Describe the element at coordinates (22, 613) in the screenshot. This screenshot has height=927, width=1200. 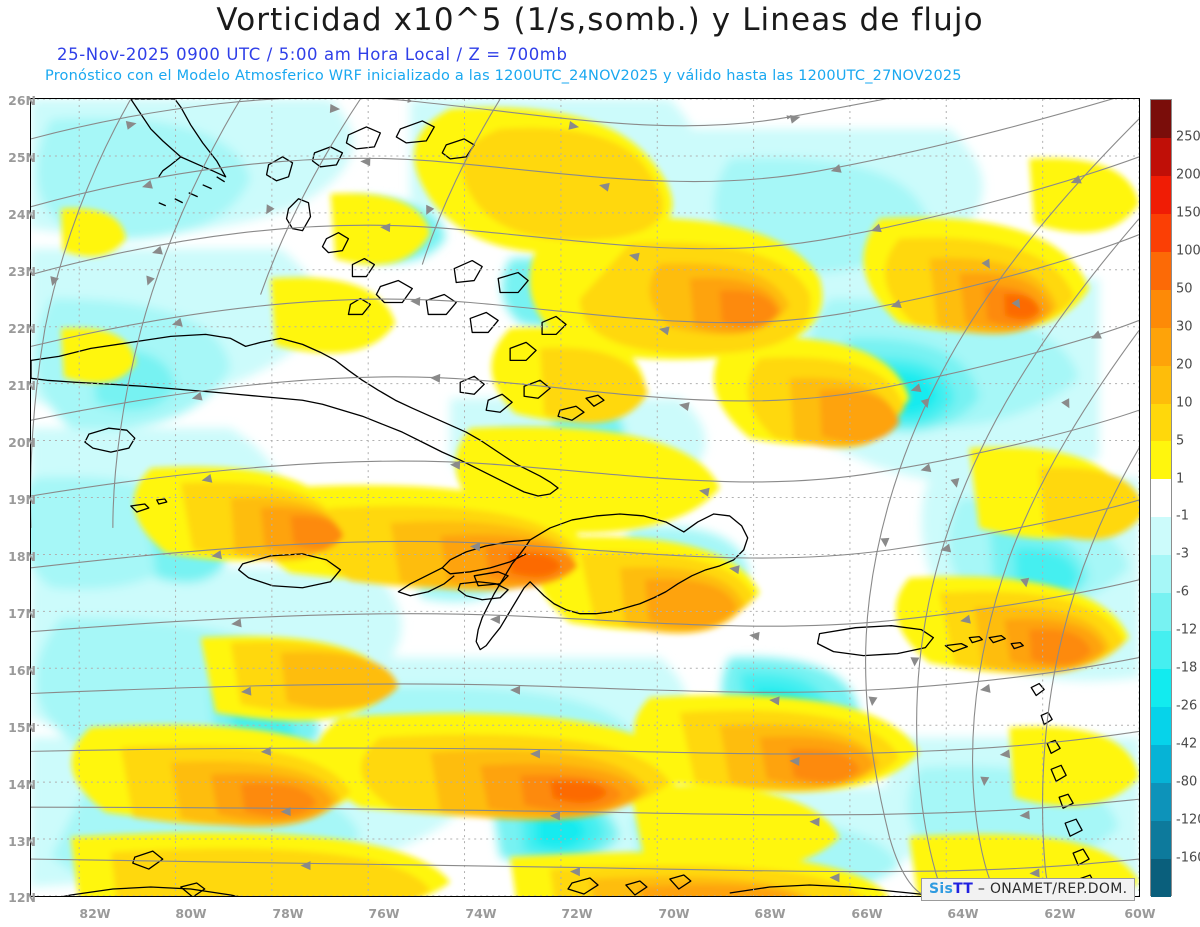
I see `lat-tick-17N: 17N` at that location.